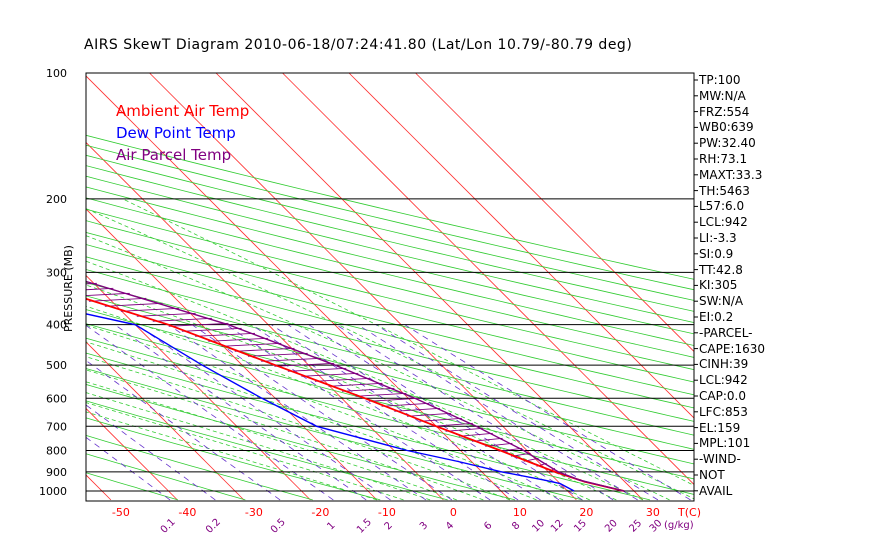 Image resolution: width=870 pixels, height=560 pixels. What do you see at coordinates (56, 365) in the screenshot?
I see `pressure-tick-label: 500` at bounding box center [56, 365].